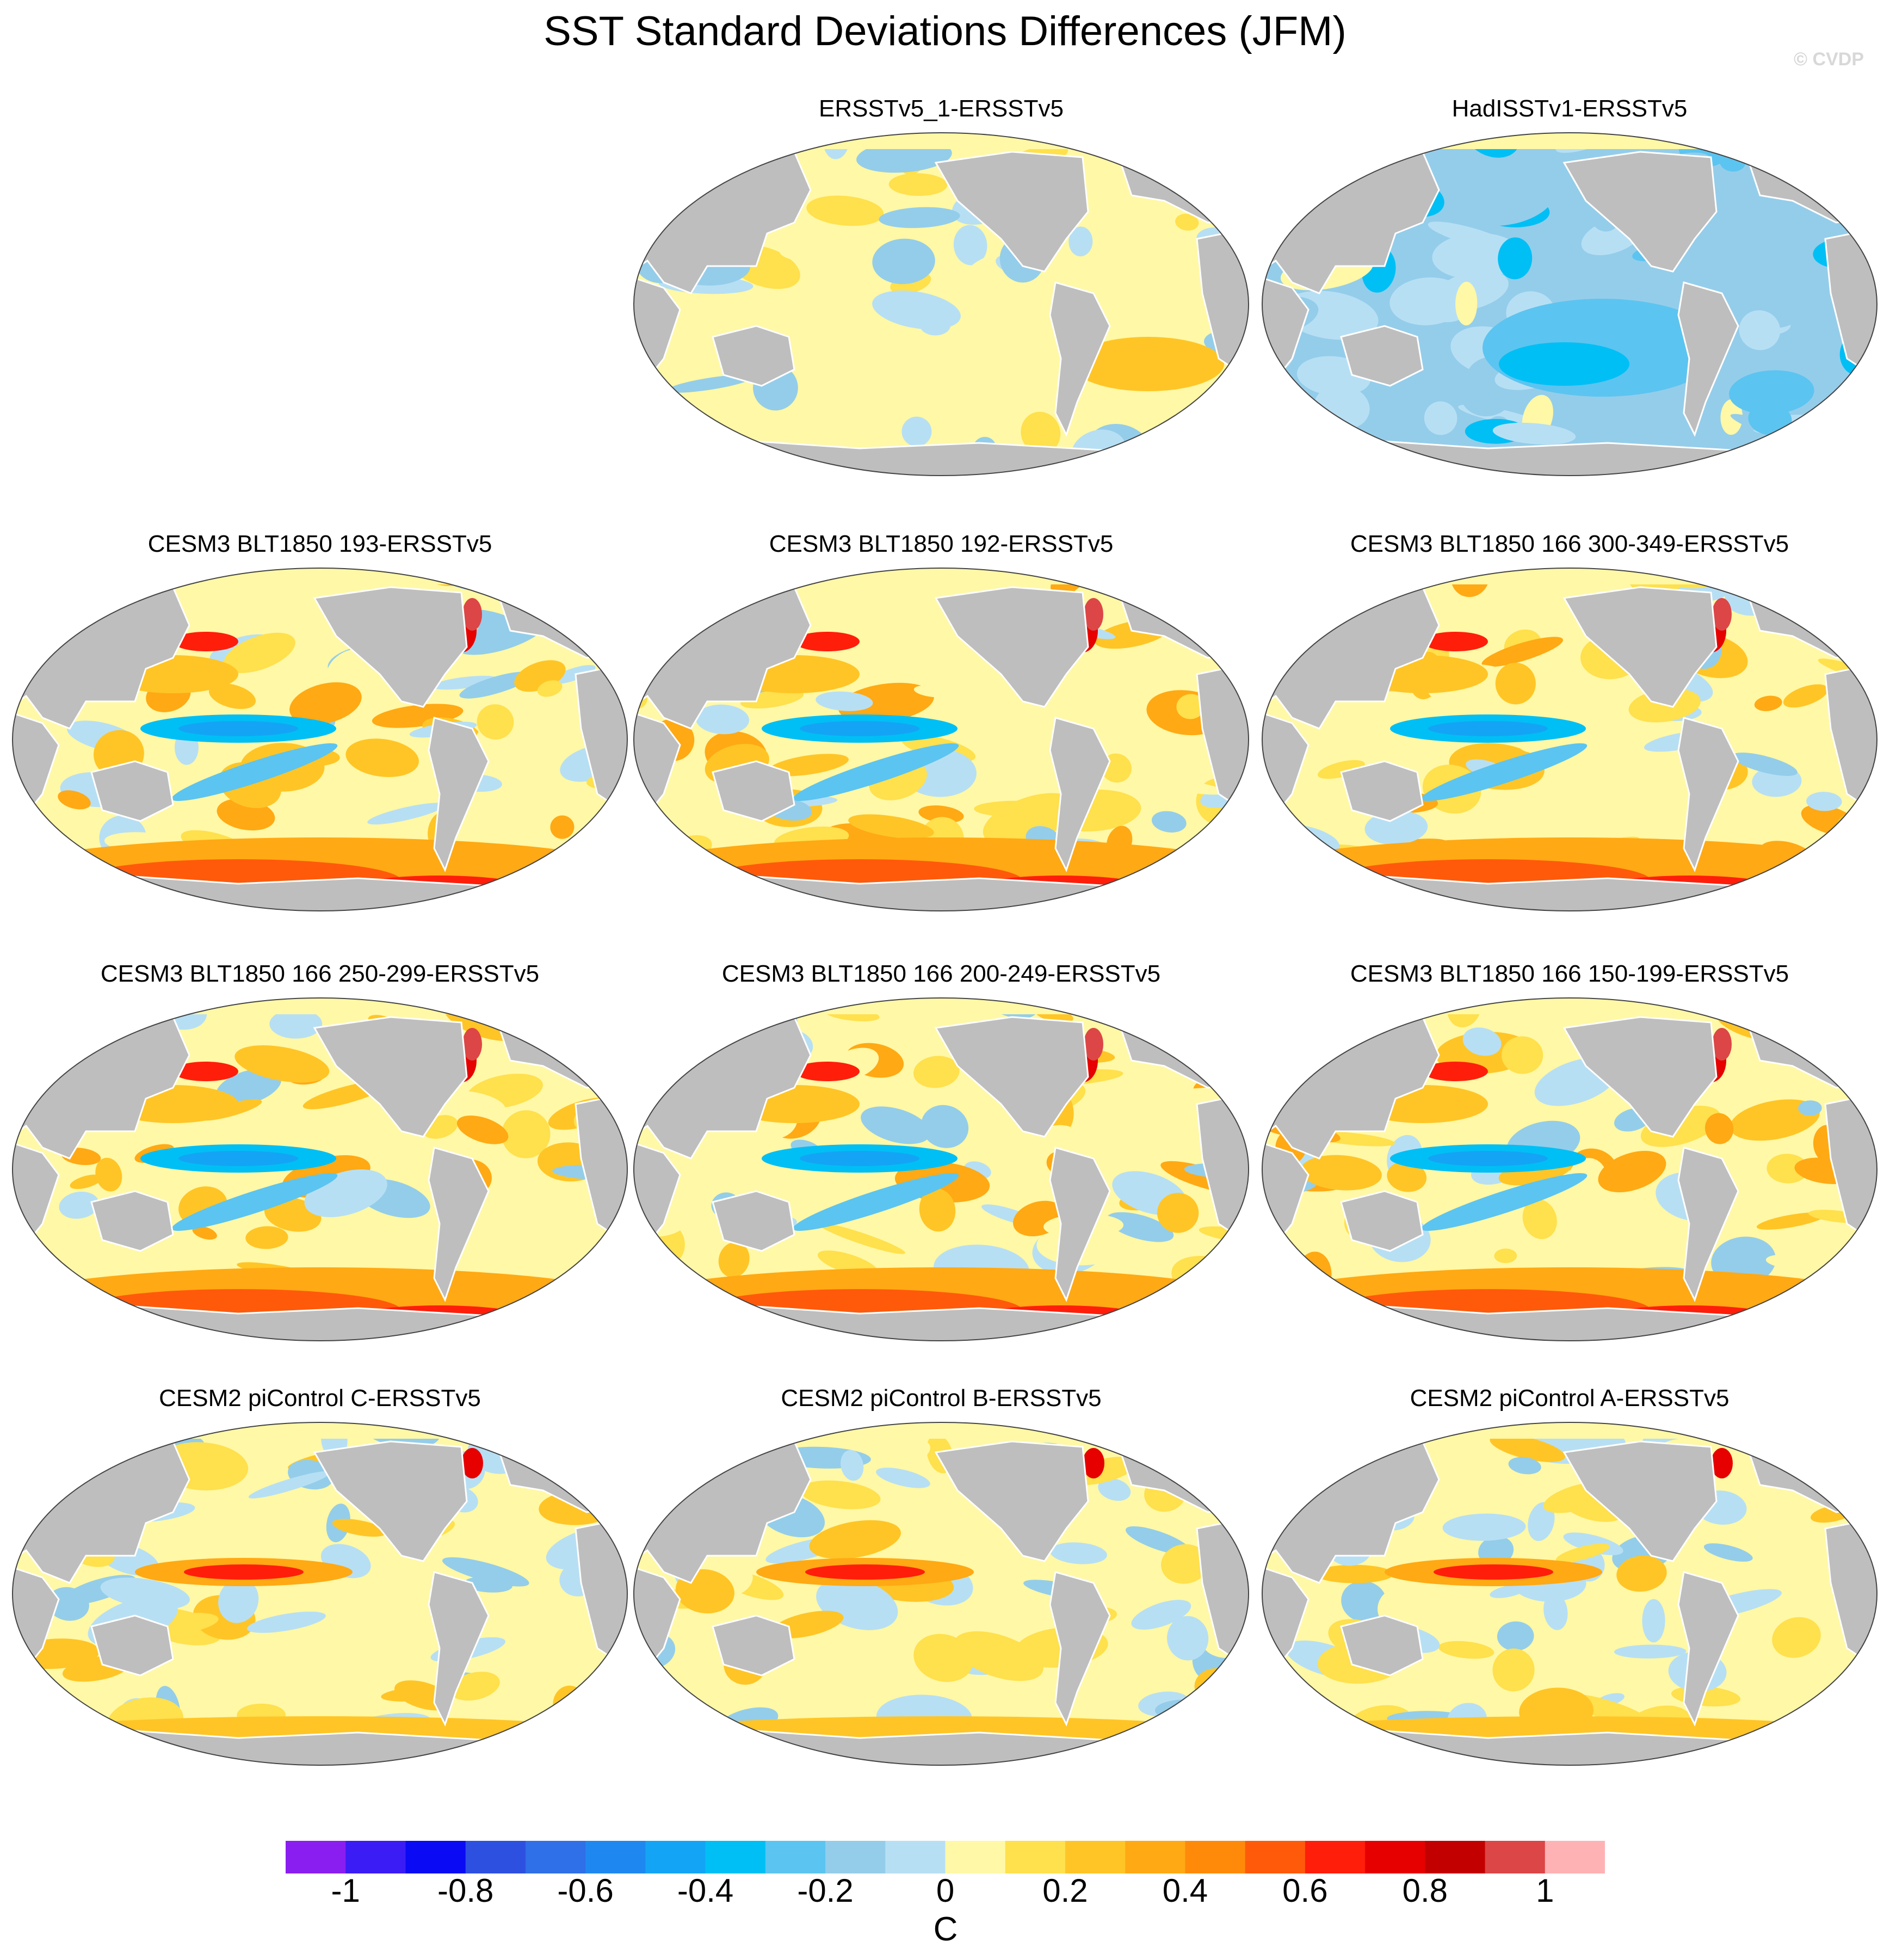 The image size is (1890, 1960). What do you see at coordinates (945, 1929) in the screenshot?
I see `colorbar-units: C` at bounding box center [945, 1929].